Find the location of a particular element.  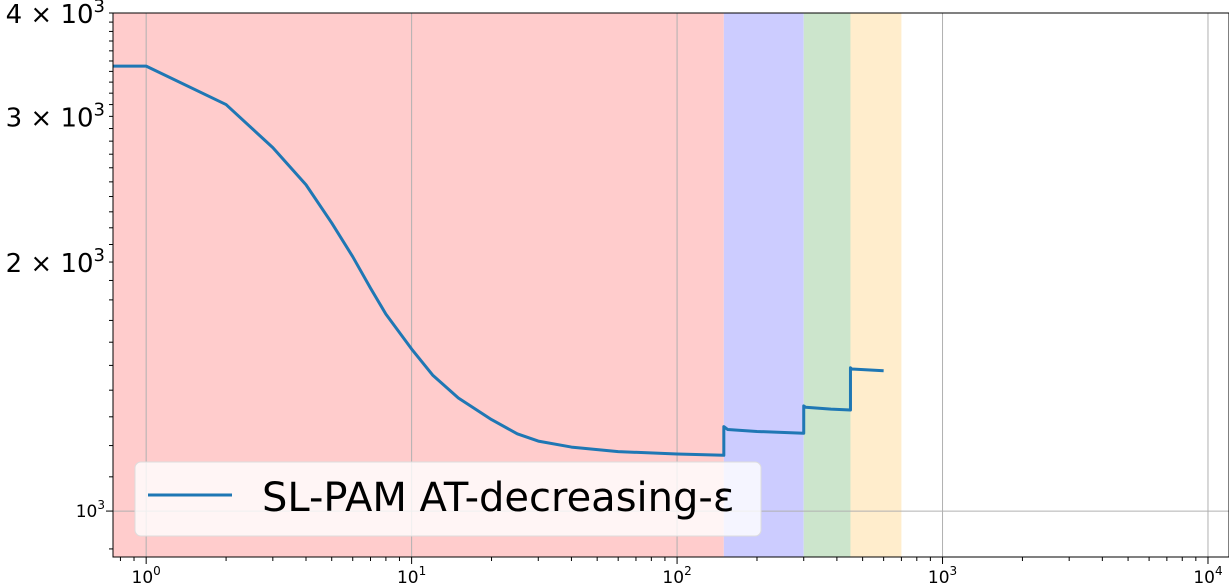

y-tick-label: 4 × 103 is located at coordinates (55, 15).